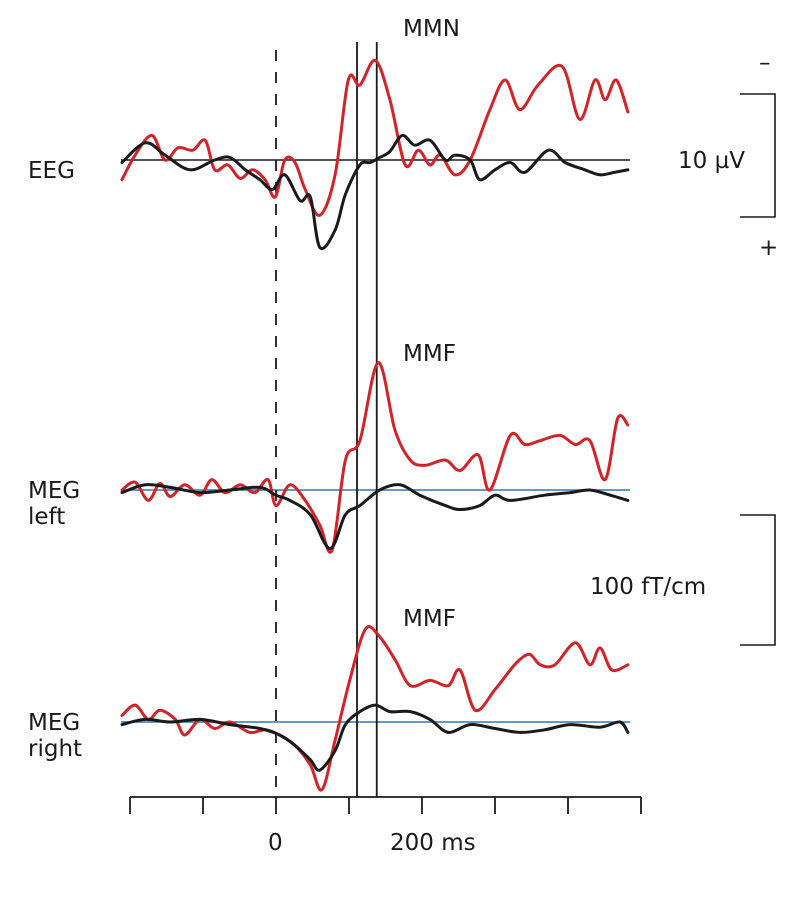  What do you see at coordinates (429, 619) in the screenshot?
I see `component-label-mmf-right: MMF` at bounding box center [429, 619].